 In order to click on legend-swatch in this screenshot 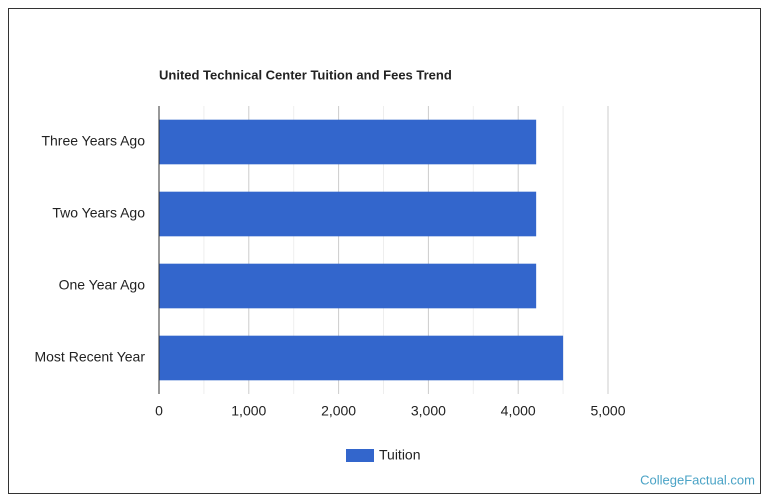, I will do `click(360, 455)`.